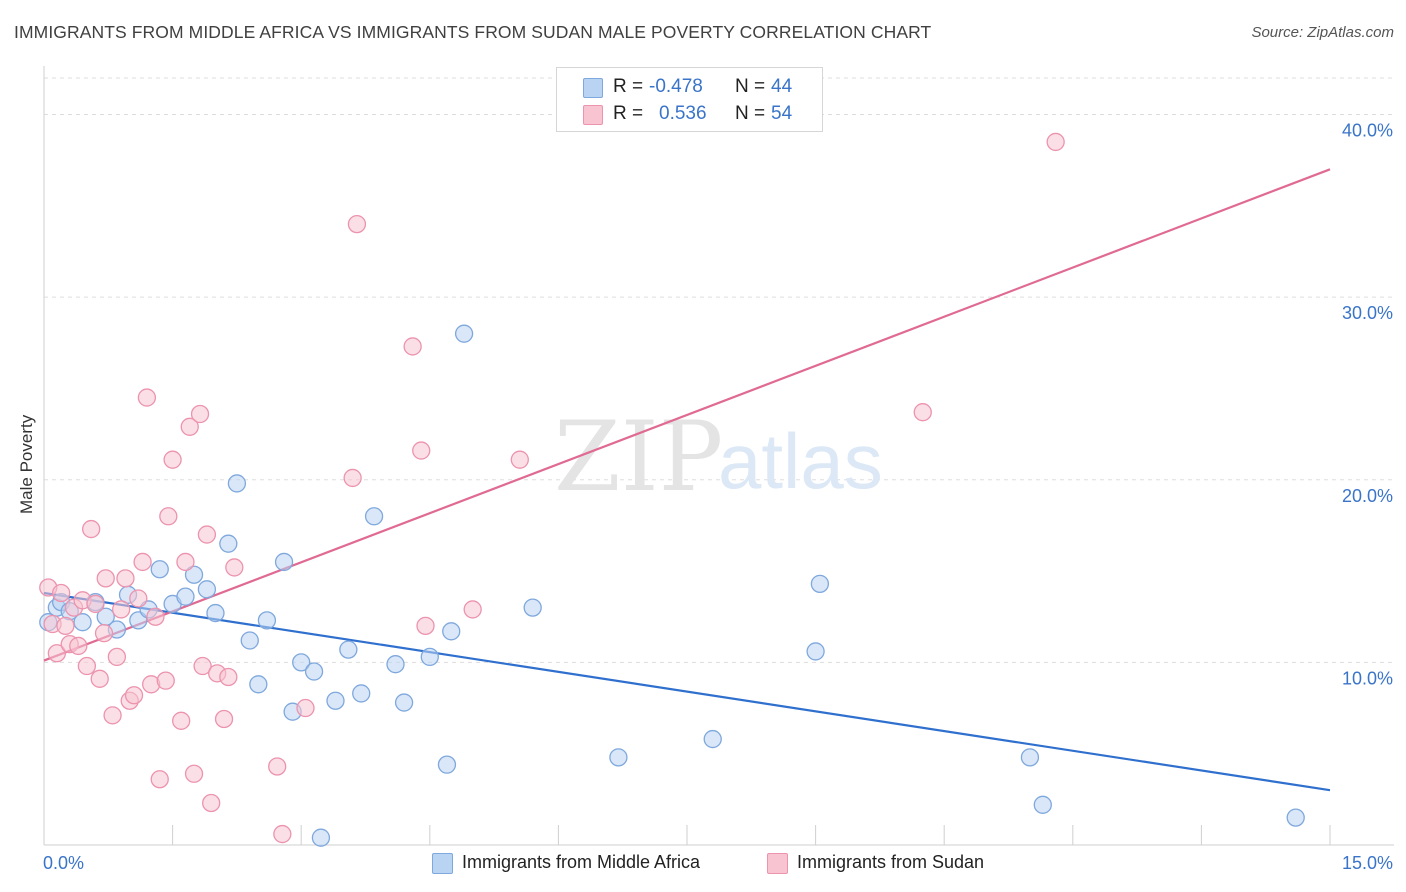 The height and width of the screenshot is (892, 1406). I want to click on legend-n-value: 44, so click(782, 86).